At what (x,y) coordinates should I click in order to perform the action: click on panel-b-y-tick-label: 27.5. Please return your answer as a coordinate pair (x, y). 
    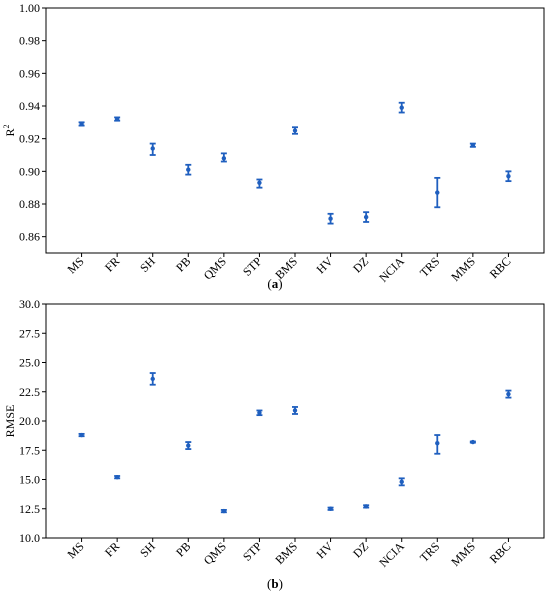
    Looking at the image, I should click on (29, 333).